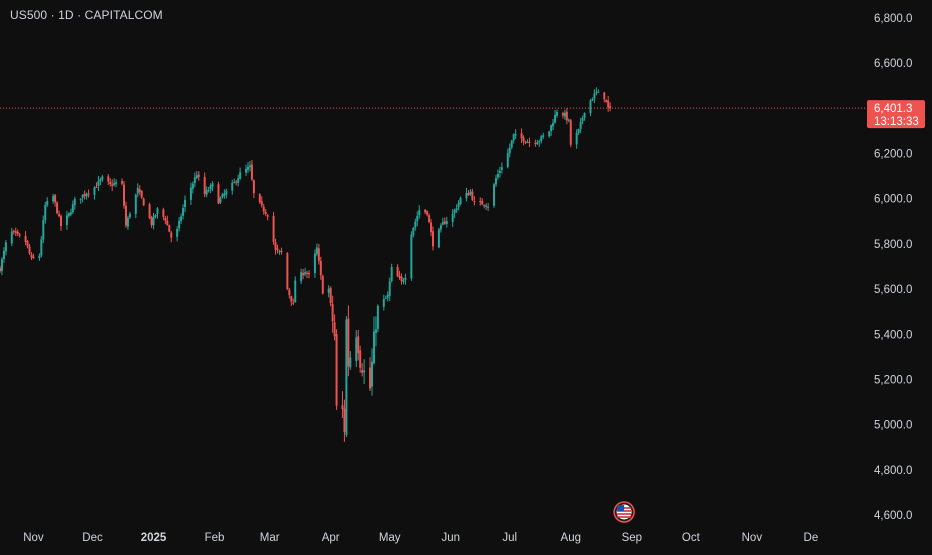  Describe the element at coordinates (624, 512) in the screenshot. I see `us-flag-icon` at that location.